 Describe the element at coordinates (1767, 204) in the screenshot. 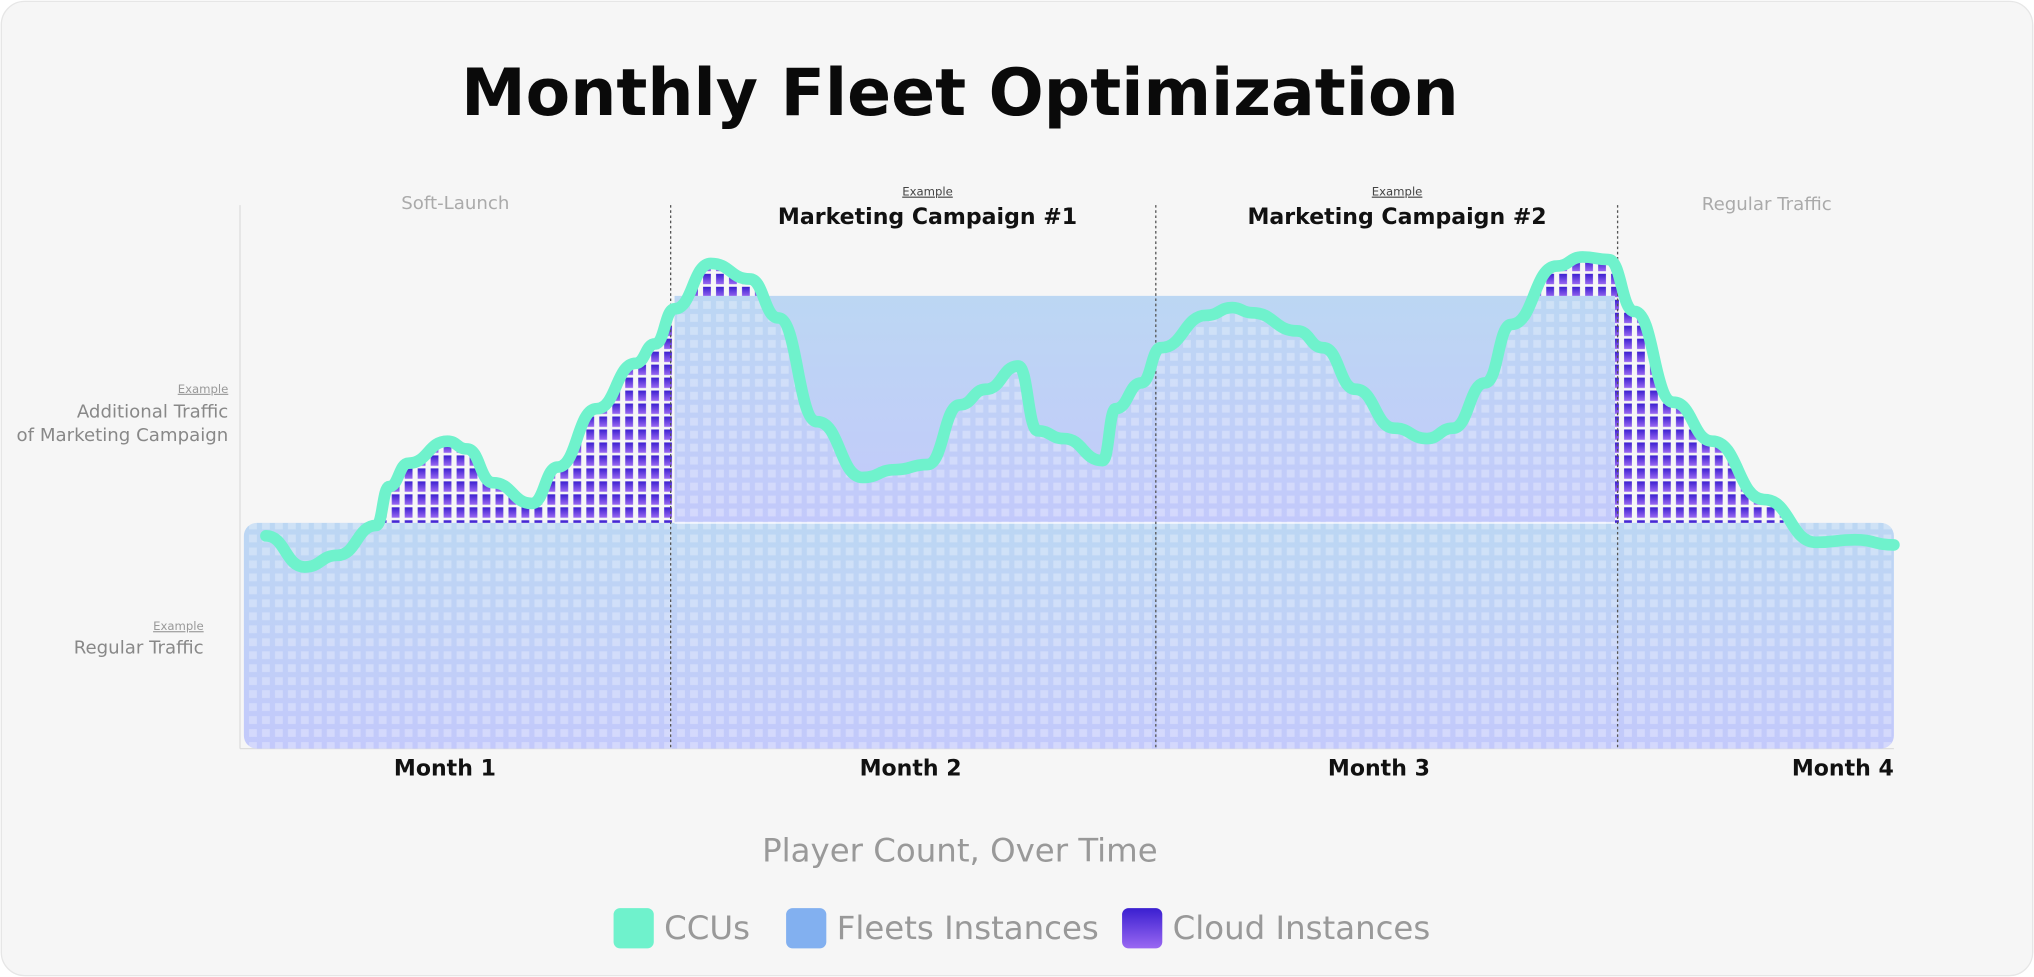

I see `phase-label: Regular Traffic` at that location.